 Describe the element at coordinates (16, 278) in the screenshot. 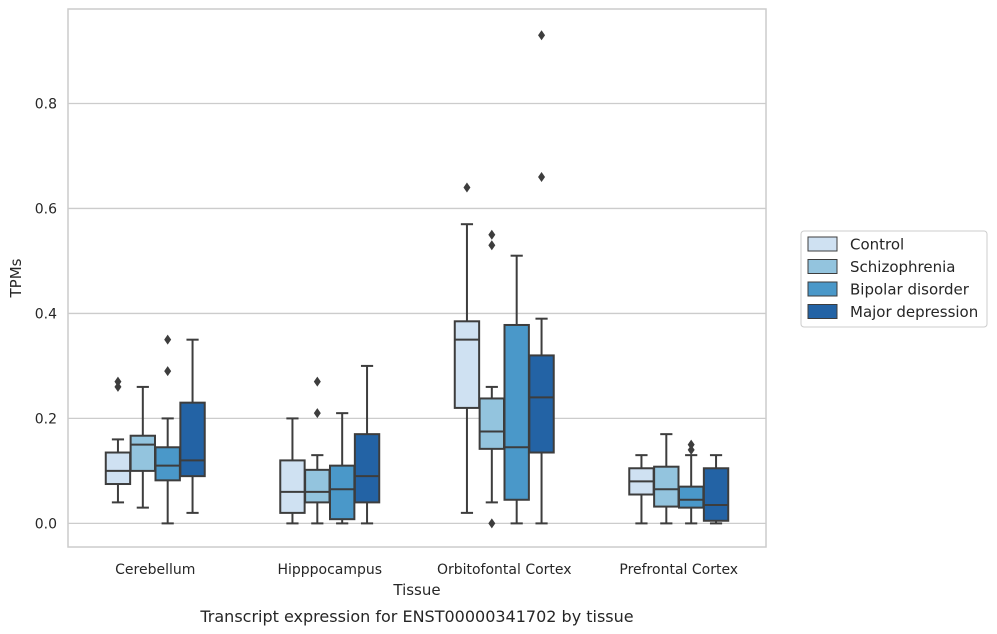

I see `y-axis-label: TPMs` at that location.